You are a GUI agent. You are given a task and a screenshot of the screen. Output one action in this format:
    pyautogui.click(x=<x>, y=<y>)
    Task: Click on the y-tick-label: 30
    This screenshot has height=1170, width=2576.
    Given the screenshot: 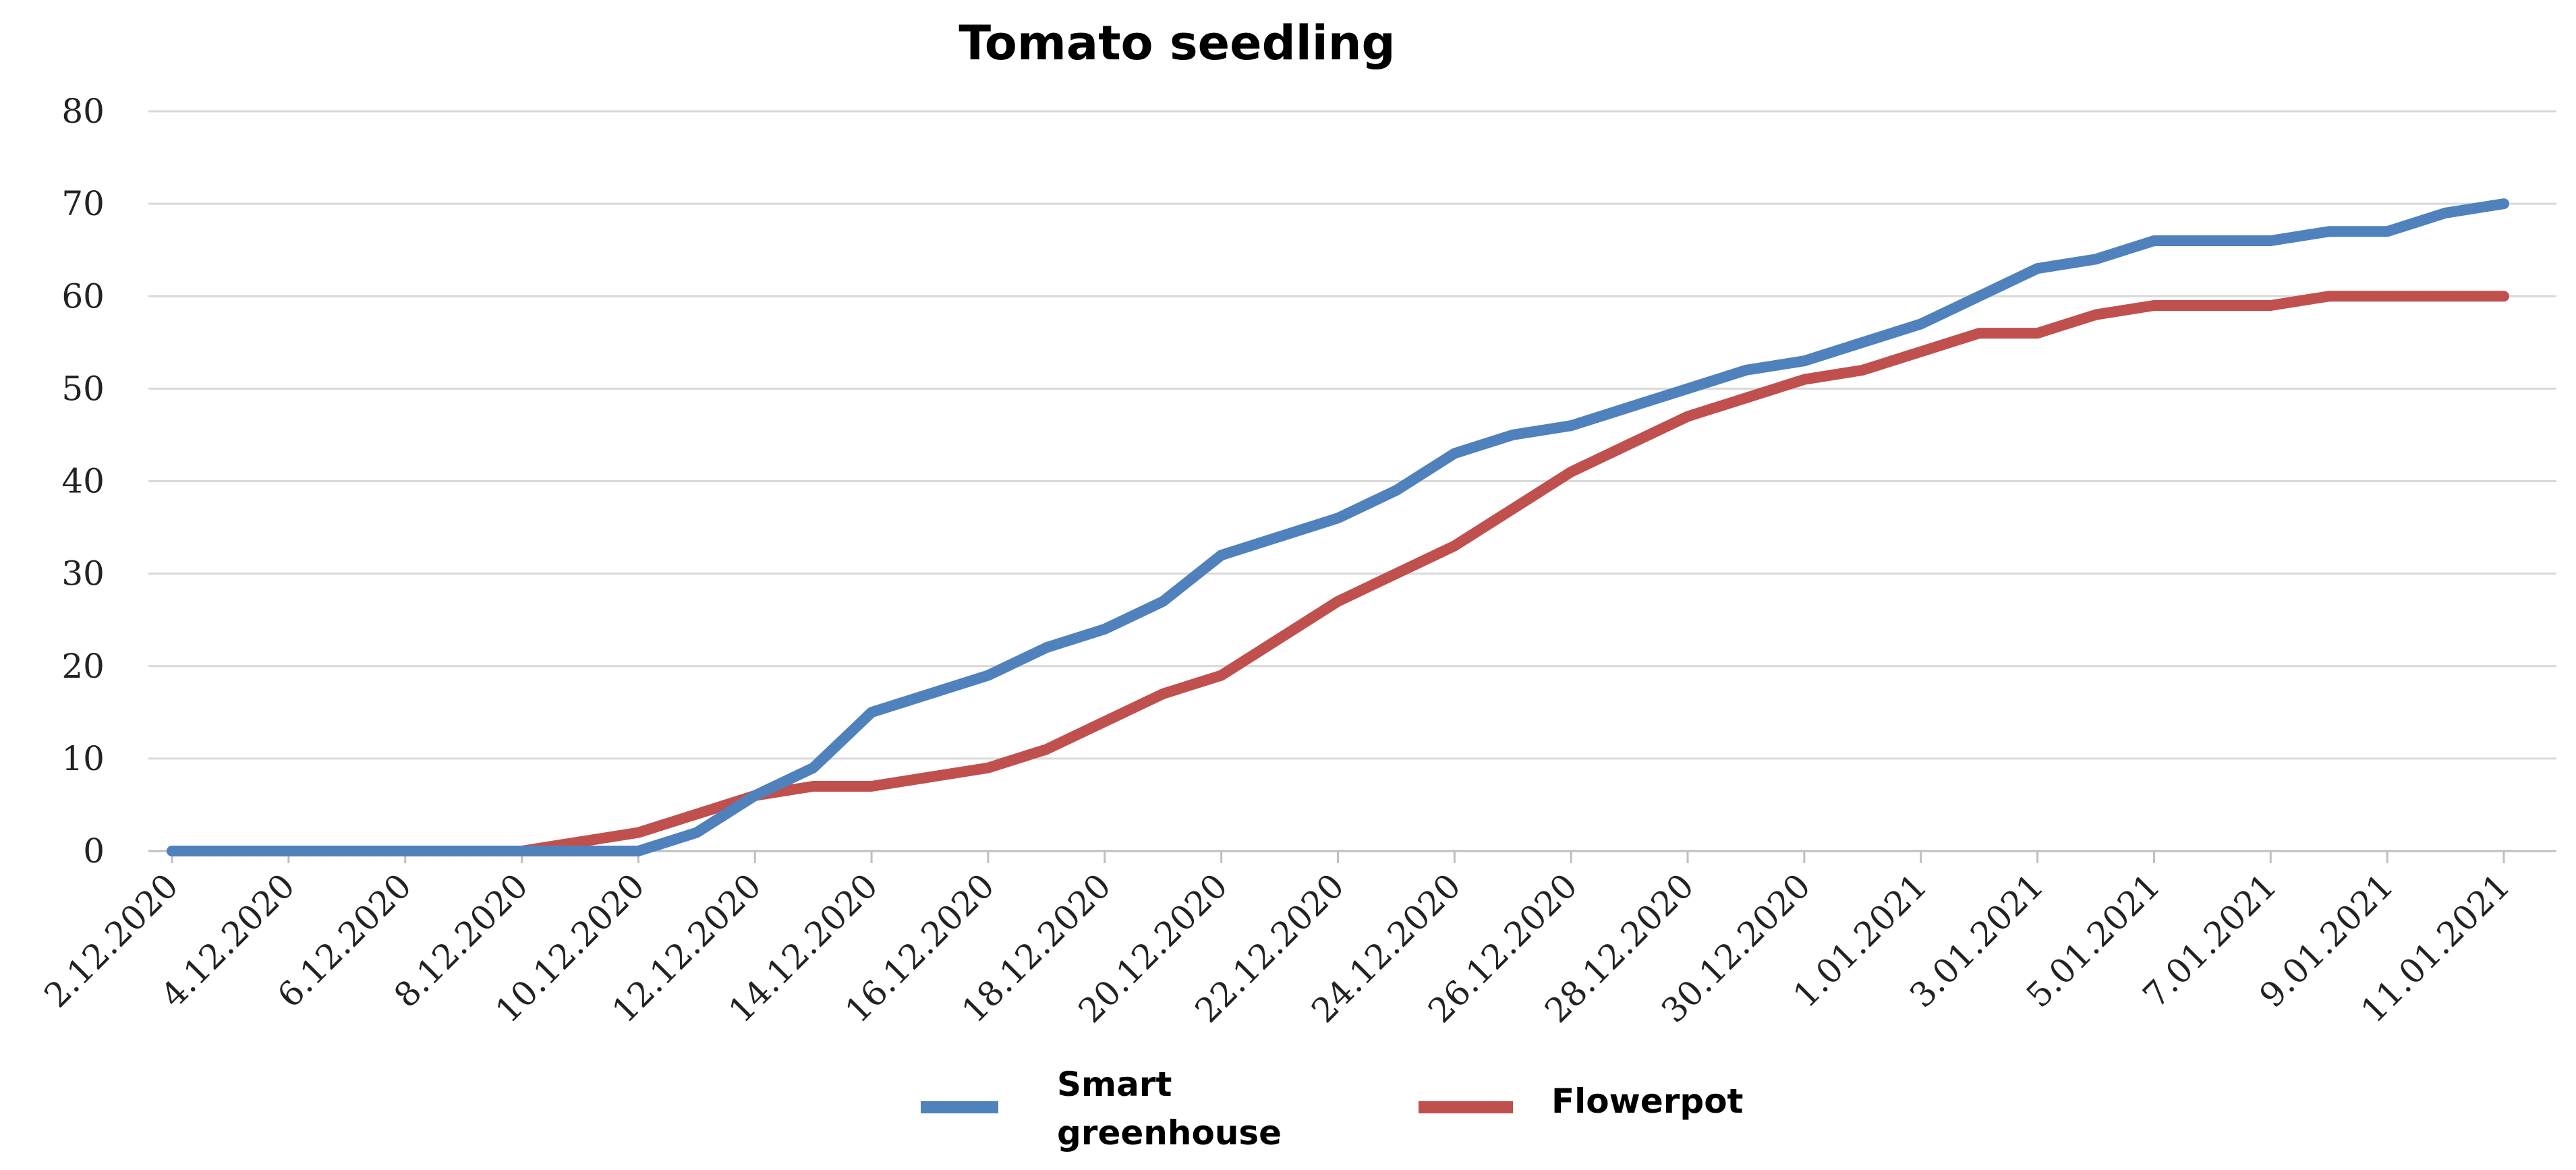 What is the action you would take?
    pyautogui.click(x=83, y=573)
    